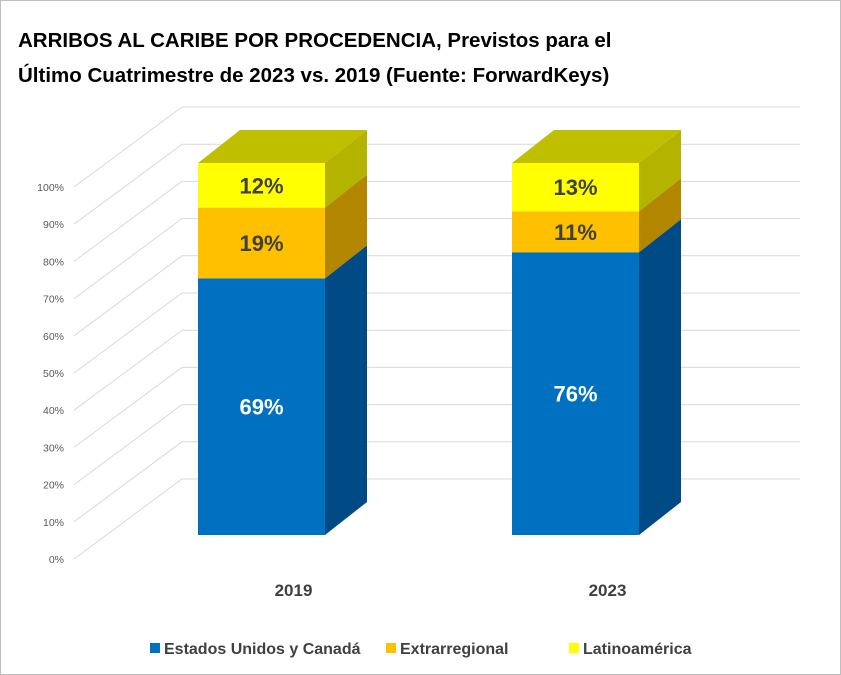 The height and width of the screenshot is (675, 841). What do you see at coordinates (637, 649) in the screenshot?
I see `legend-label: Latinoamérica` at bounding box center [637, 649].